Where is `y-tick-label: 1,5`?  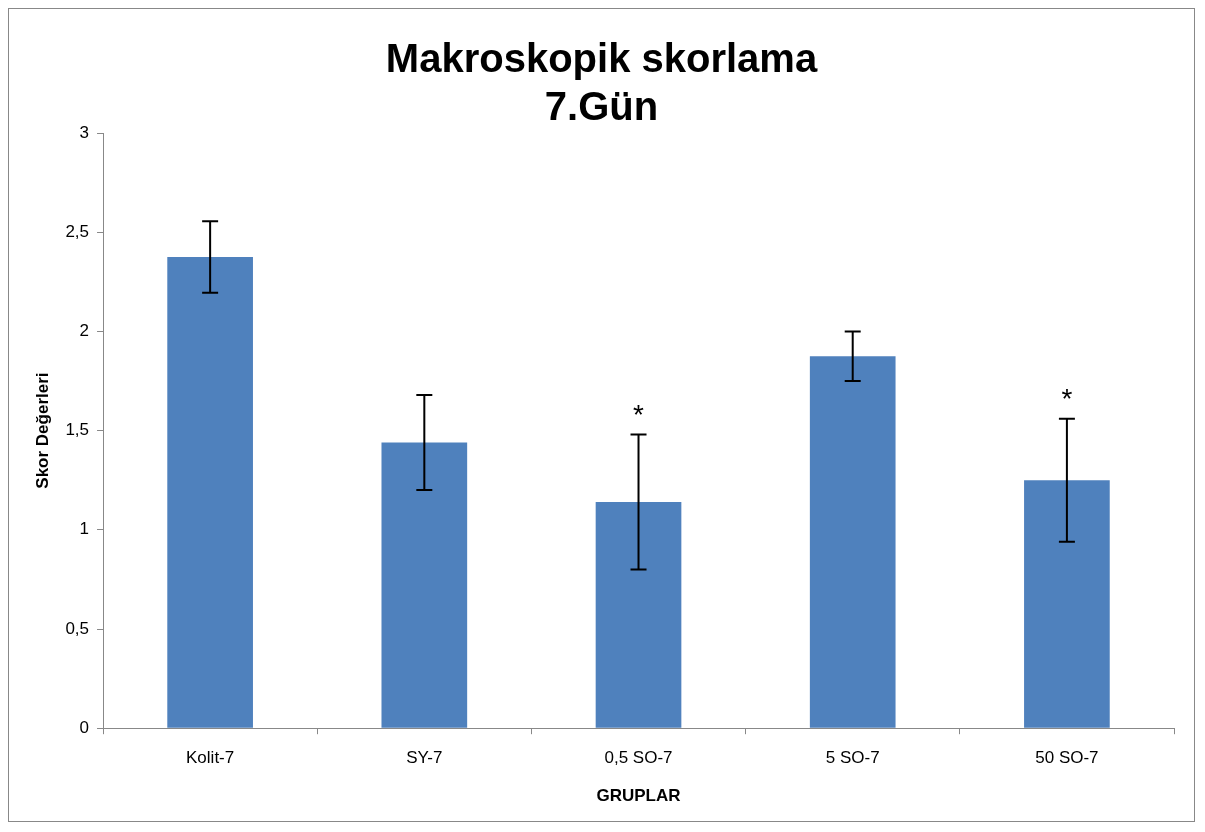 y-tick-label: 1,5 is located at coordinates (77, 430).